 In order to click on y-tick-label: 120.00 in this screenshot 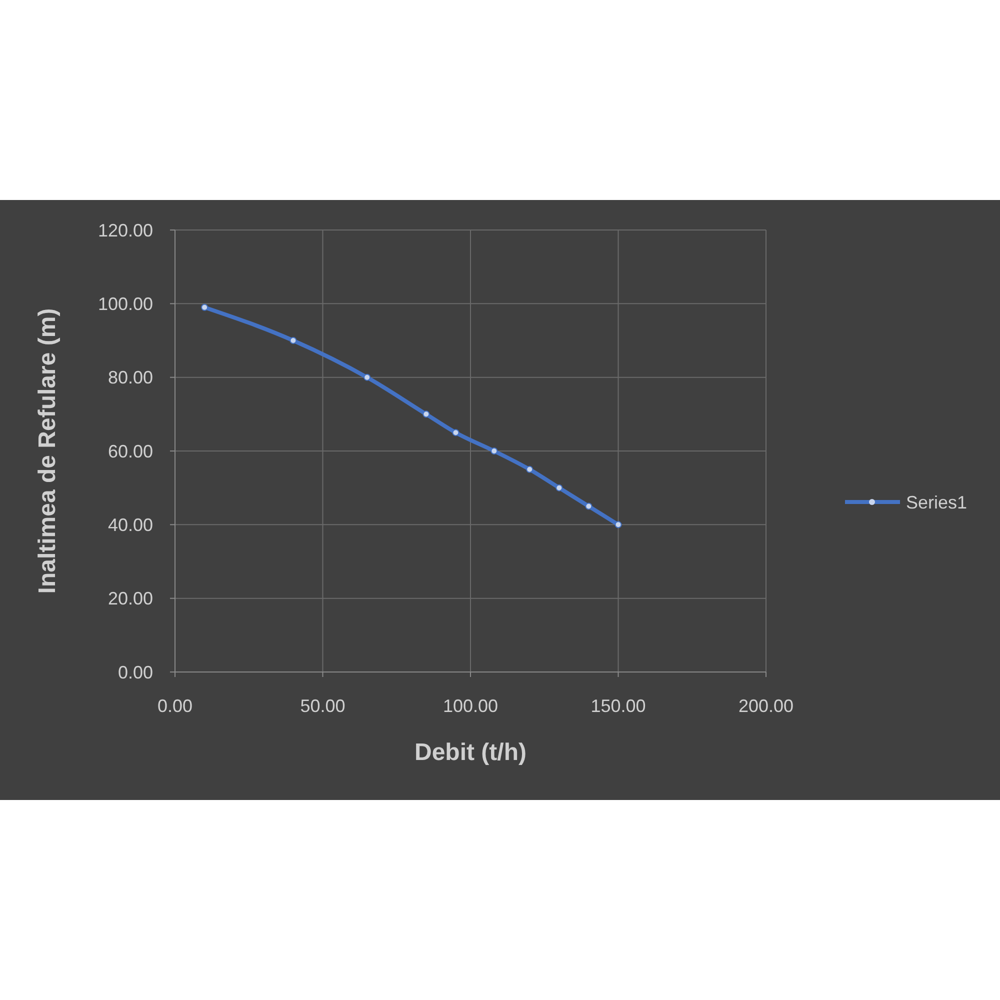, I will do `click(125, 230)`.